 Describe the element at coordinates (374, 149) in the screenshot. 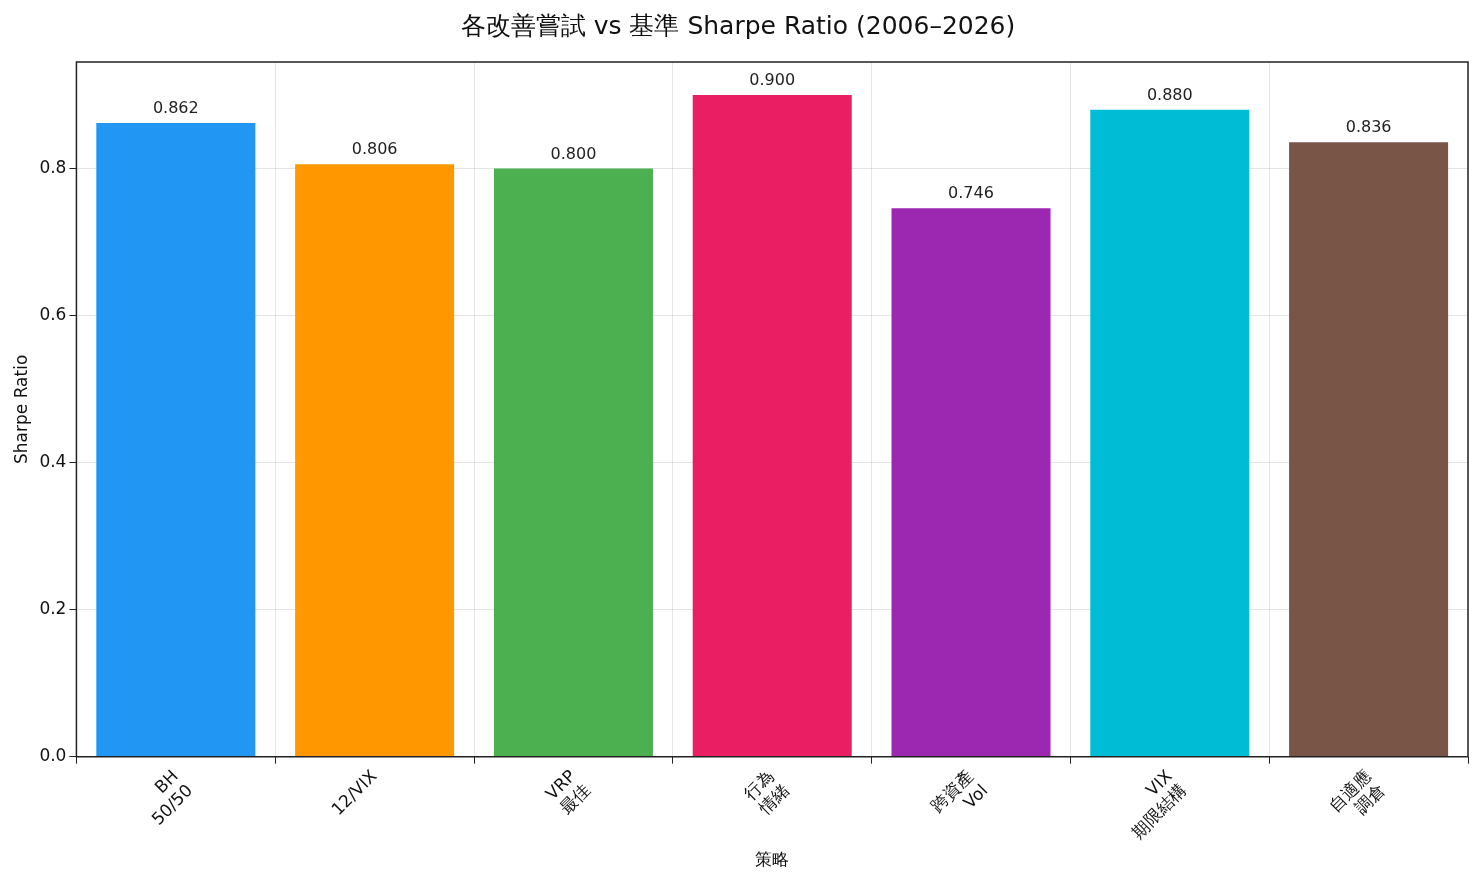

I see `data-label: 0.806` at that location.